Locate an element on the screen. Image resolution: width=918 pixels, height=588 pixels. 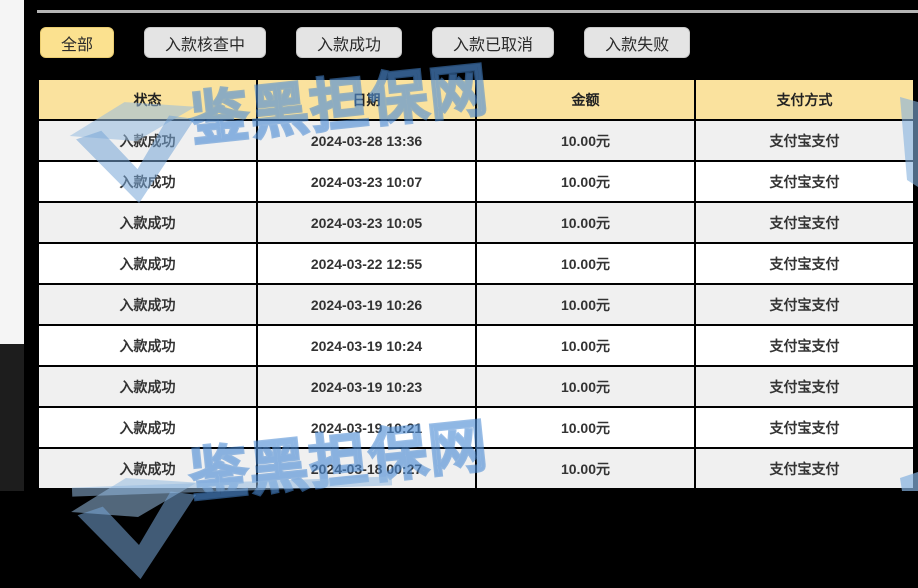
table-row: 入款成功 2024-03-23 10:05 10.00元 支付宝支付 is located at coordinates (476, 222).